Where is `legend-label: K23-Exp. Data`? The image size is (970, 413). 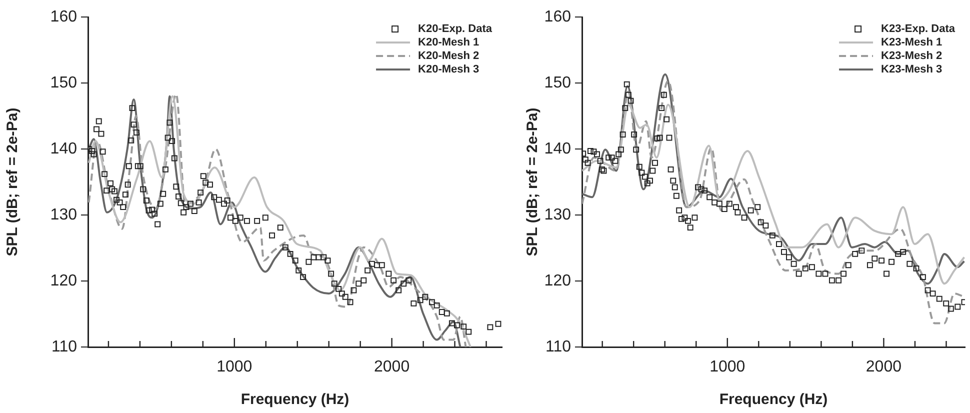 legend-label: K23-Exp. Data is located at coordinates (918, 29).